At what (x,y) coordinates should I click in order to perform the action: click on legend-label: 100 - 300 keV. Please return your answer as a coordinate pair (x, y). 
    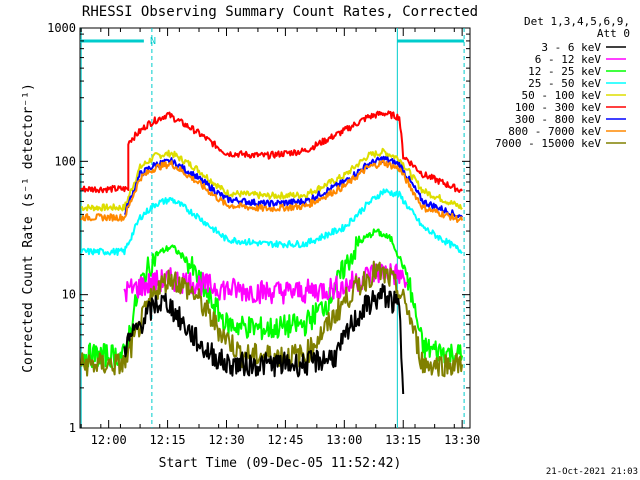
    Looking at the image, I should click on (558, 107).